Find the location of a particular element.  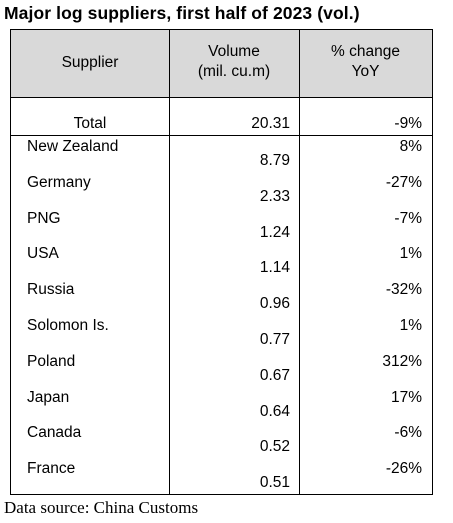

row-supplier-name: Japan is located at coordinates (48, 397).